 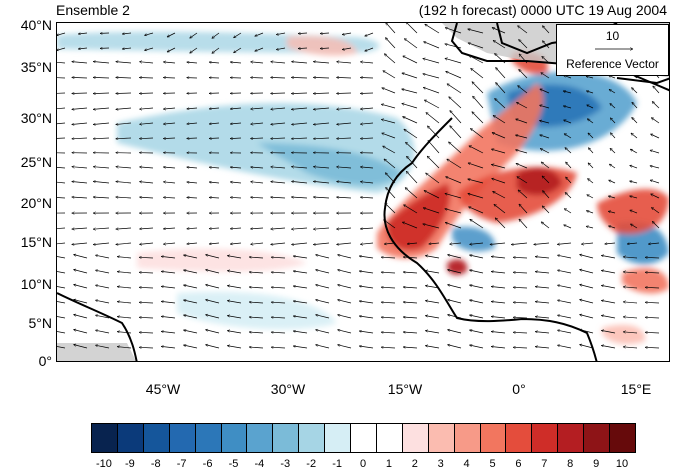 I want to click on colorbar-tick-label: -10, so click(x=103, y=464).